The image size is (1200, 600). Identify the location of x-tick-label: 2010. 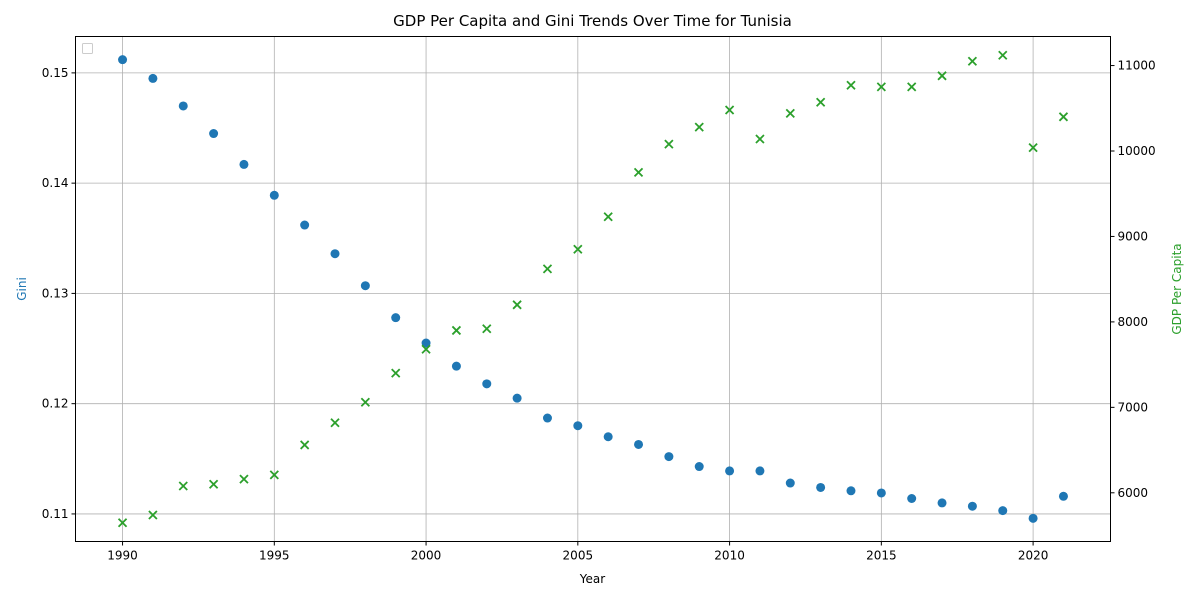
(729, 556).